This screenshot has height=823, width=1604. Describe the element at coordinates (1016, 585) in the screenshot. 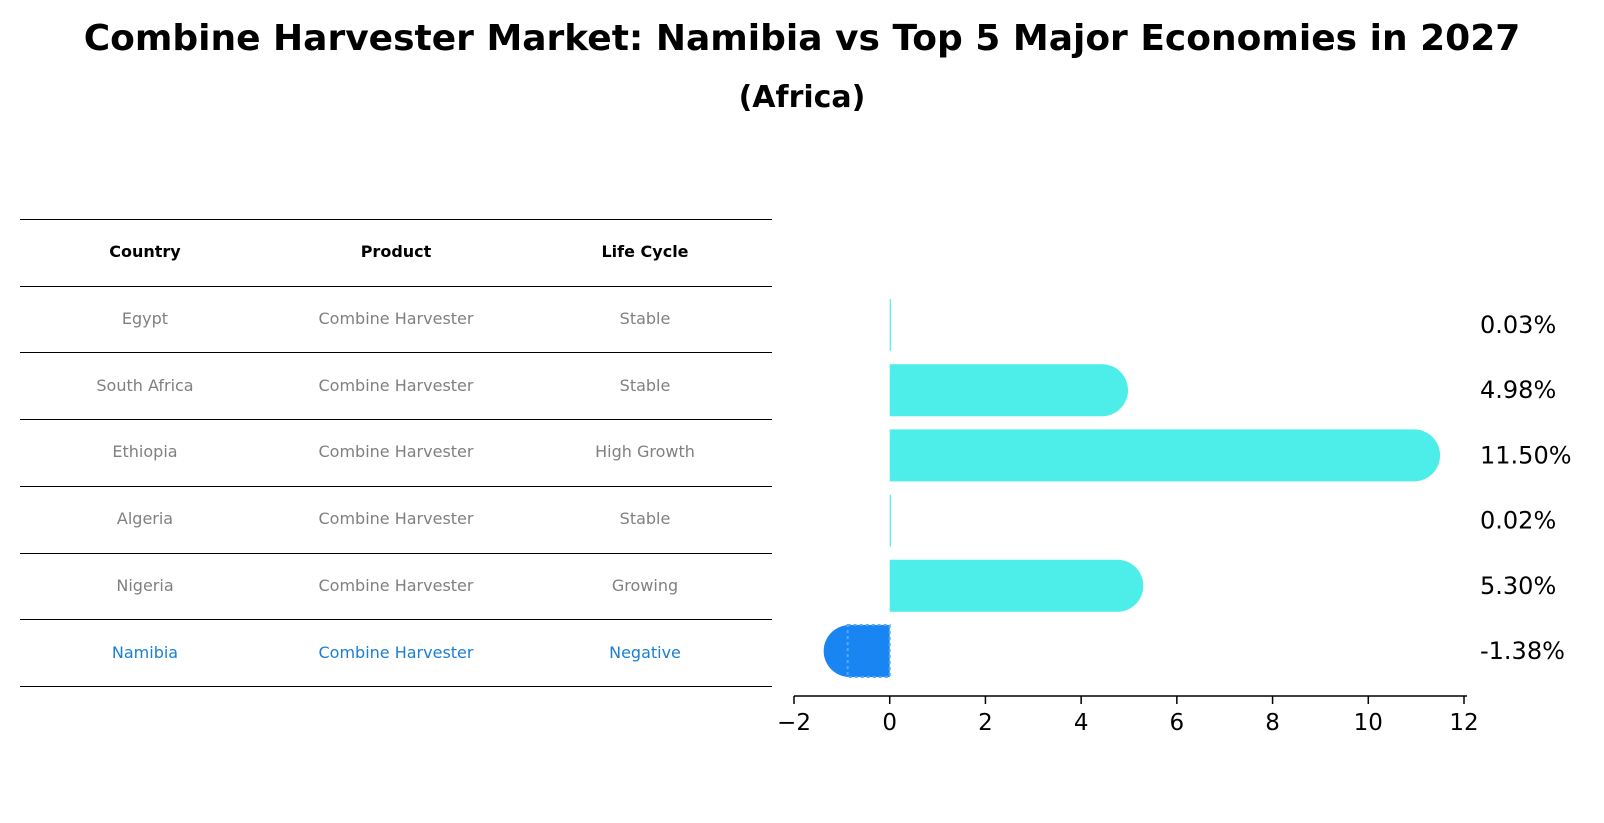

I see `bar-nigeria` at that location.